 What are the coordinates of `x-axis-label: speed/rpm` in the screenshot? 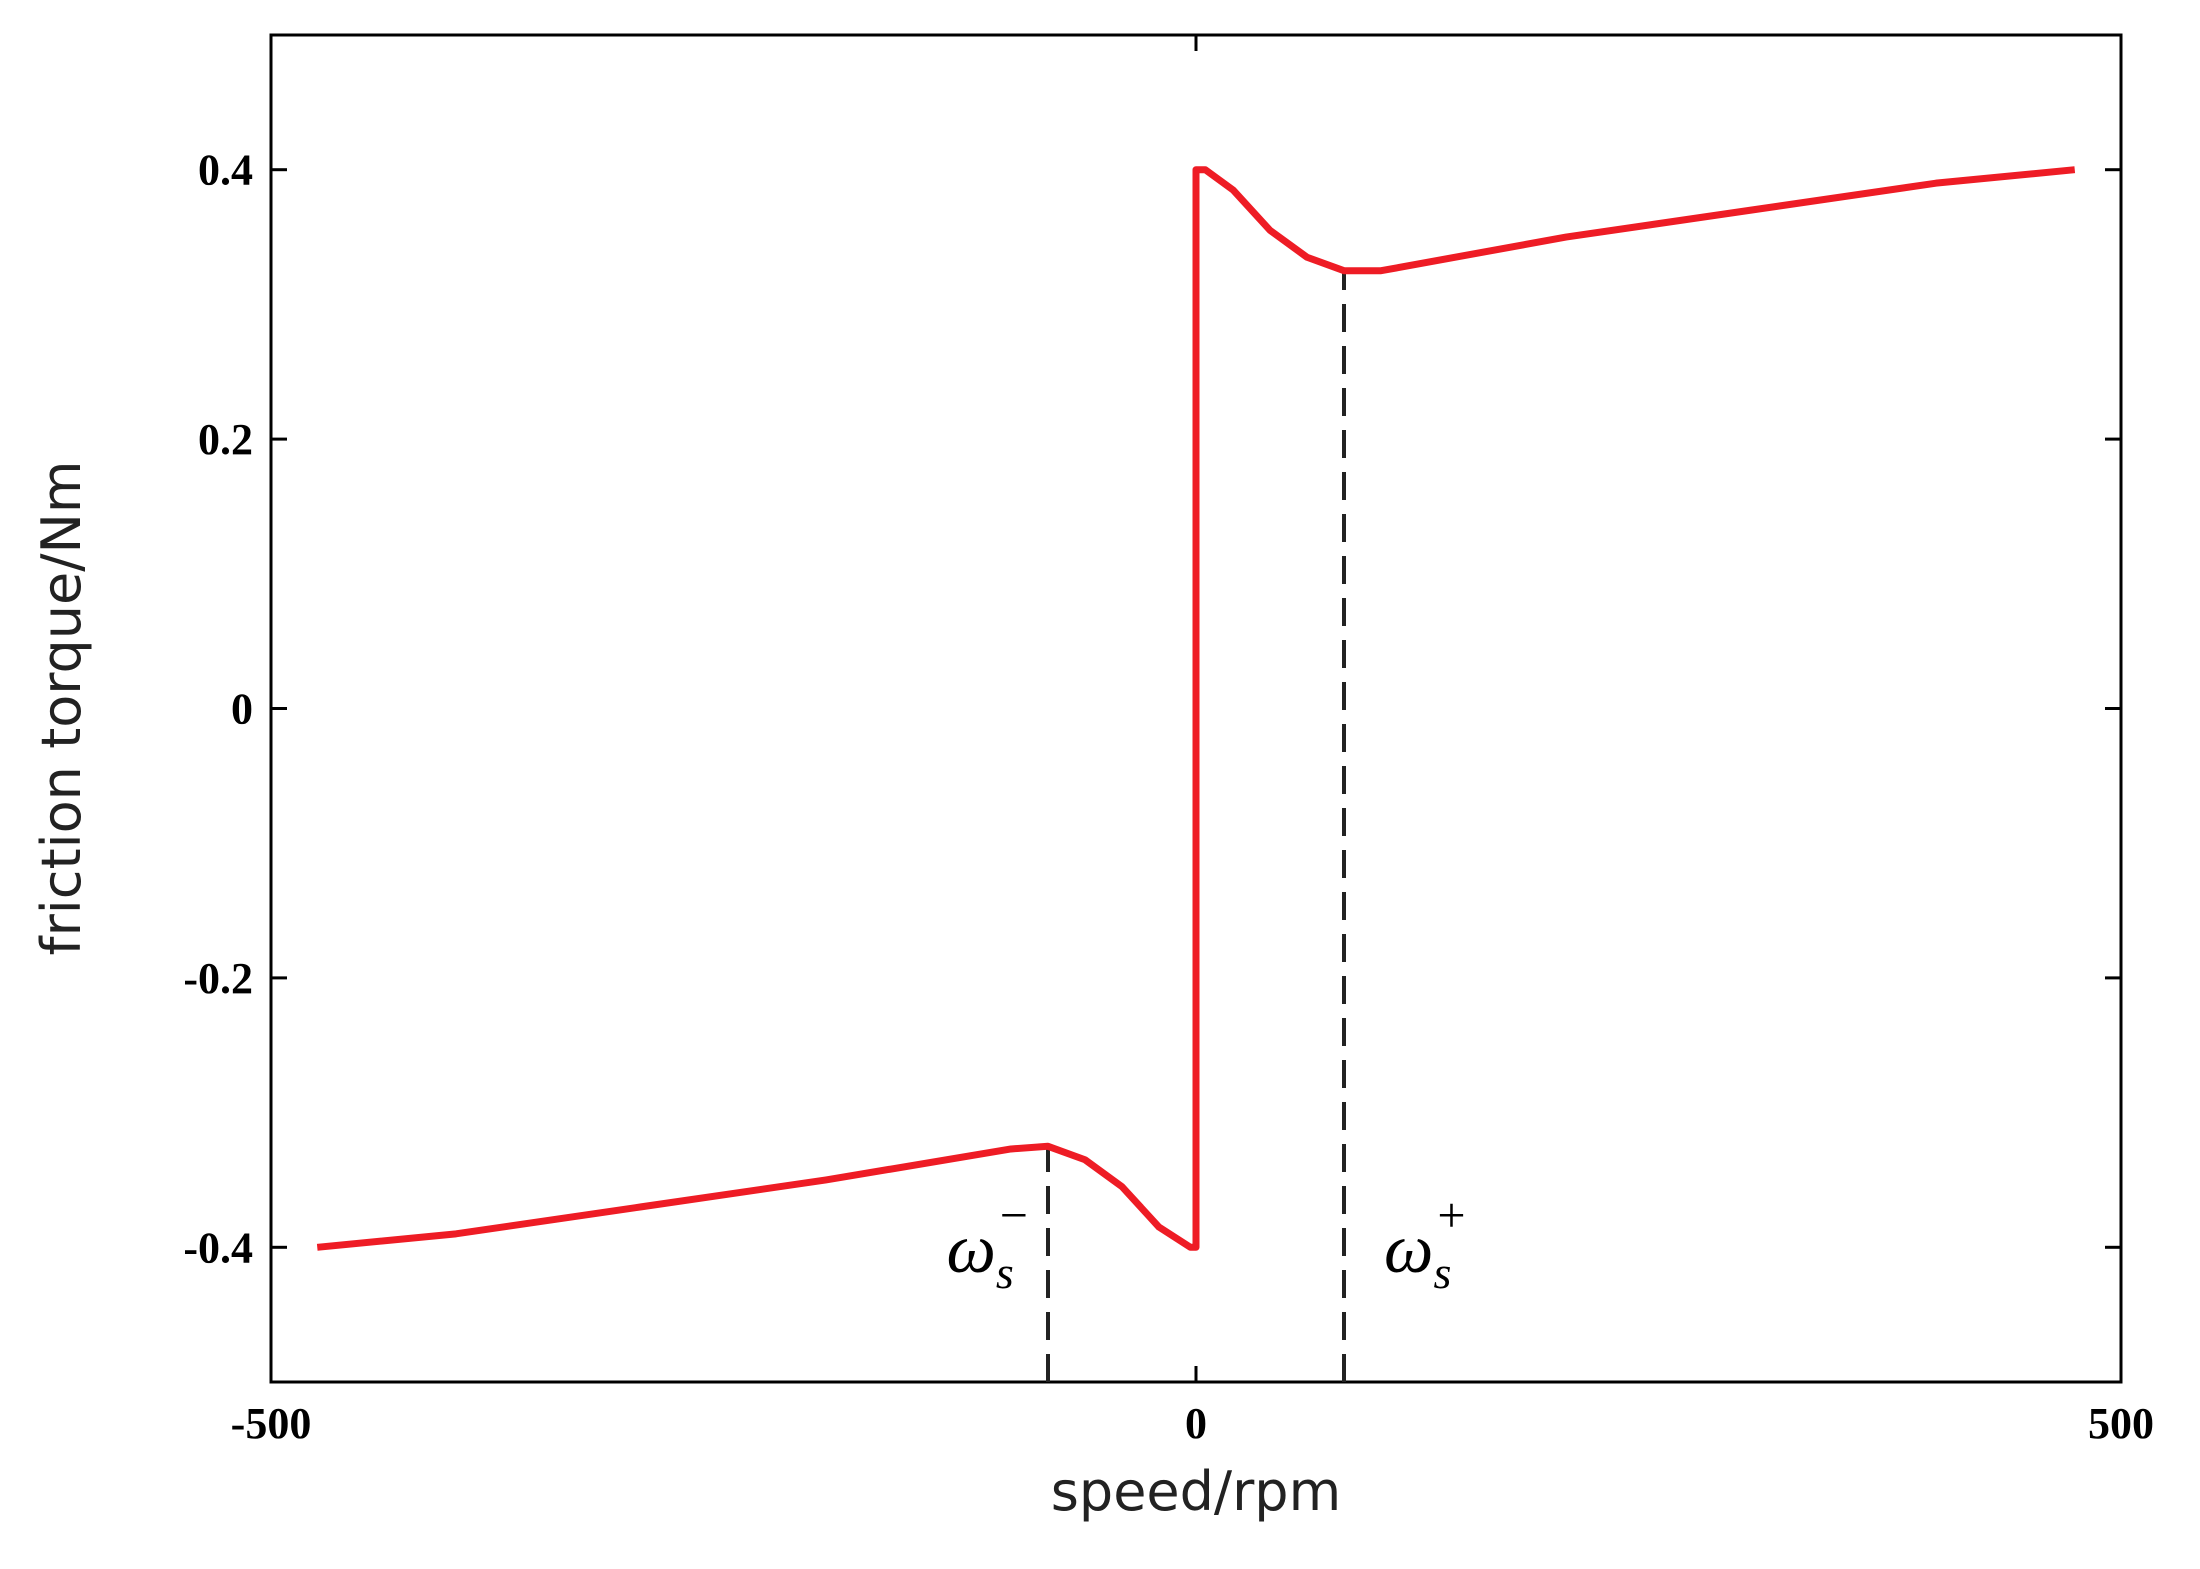 It's located at (1196, 1491).